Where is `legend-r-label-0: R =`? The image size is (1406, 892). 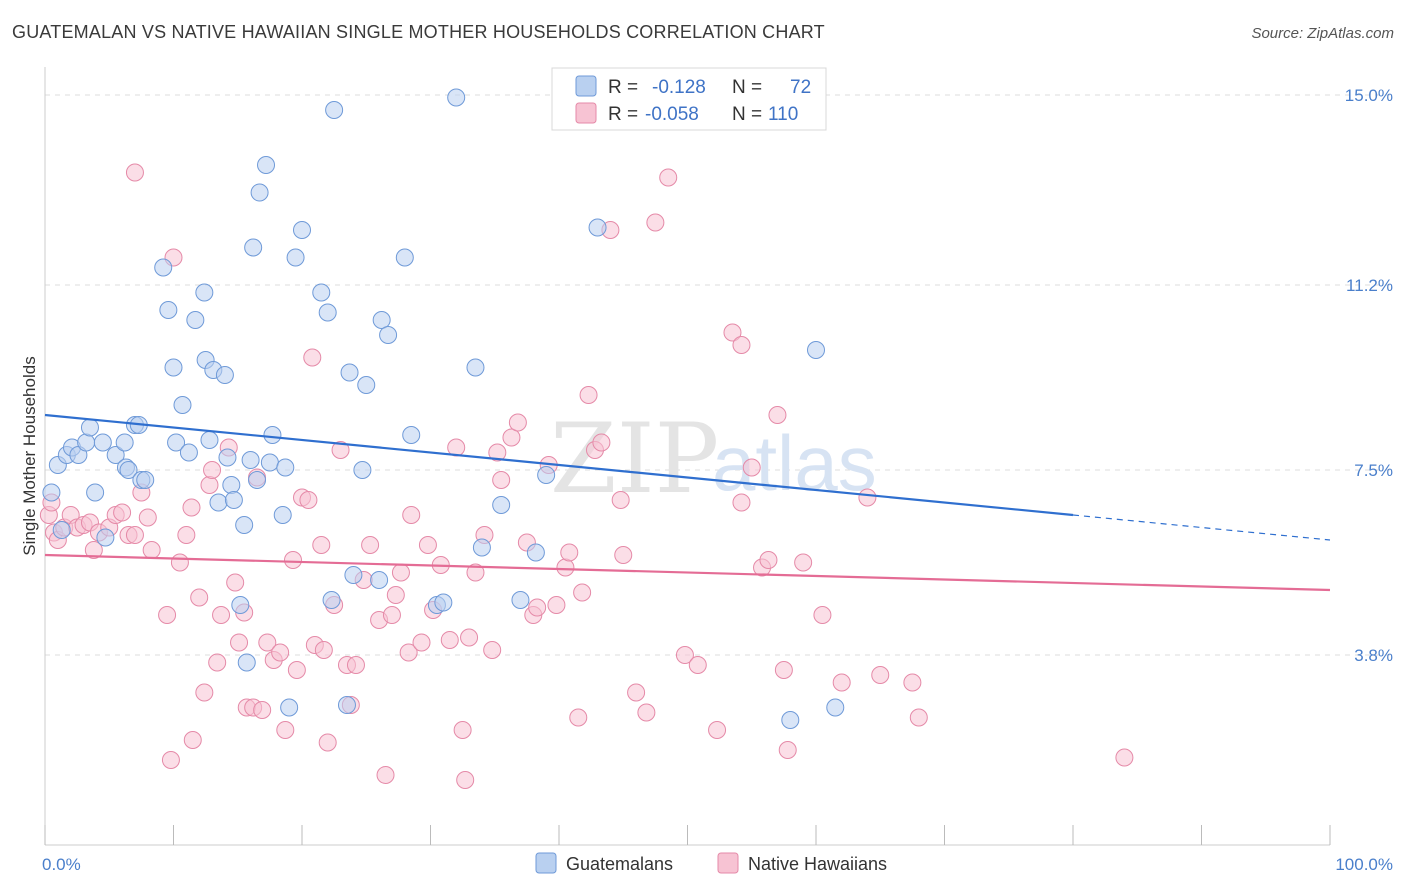 legend-r-label-0: R = is located at coordinates (623, 87).